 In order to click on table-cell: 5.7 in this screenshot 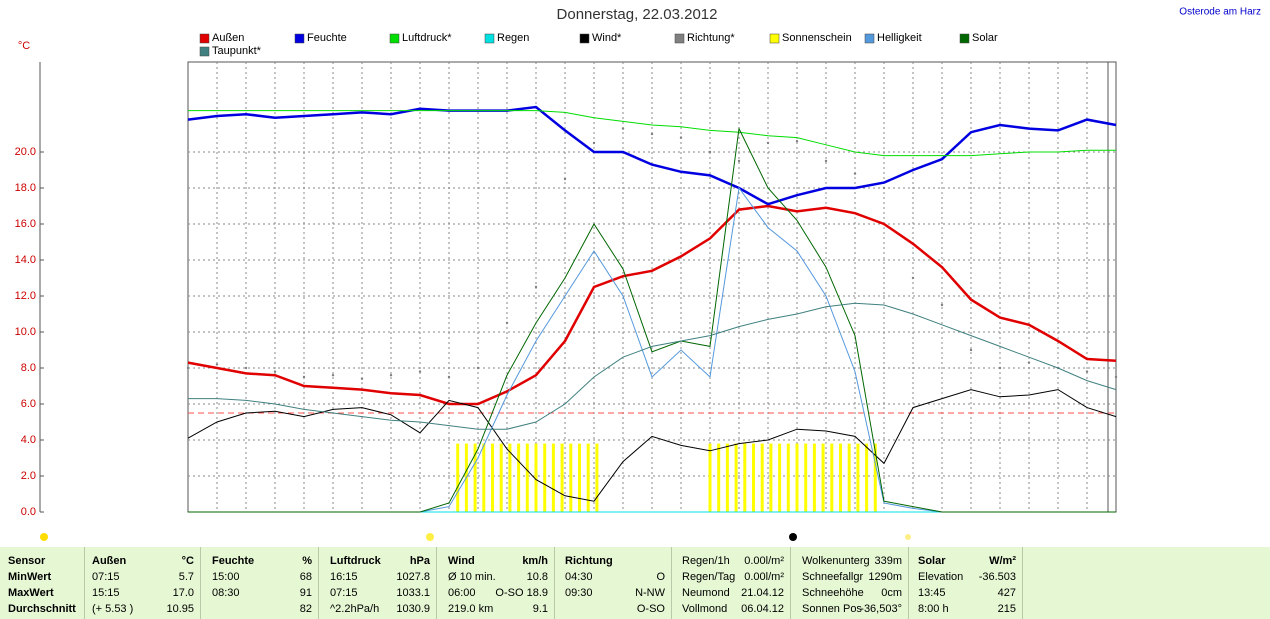, I will do `click(186, 577)`.